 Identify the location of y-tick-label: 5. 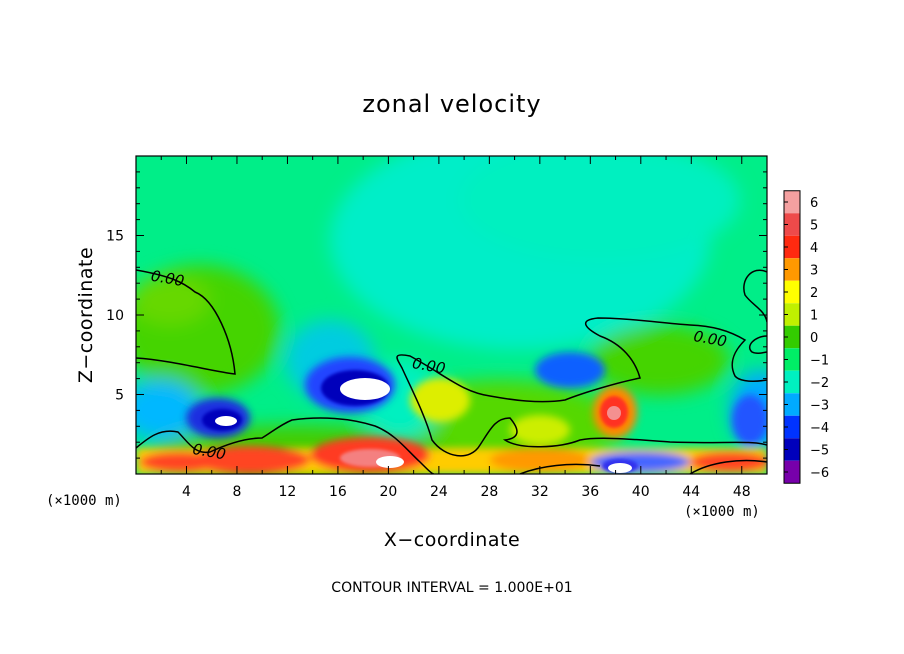
(119, 396).